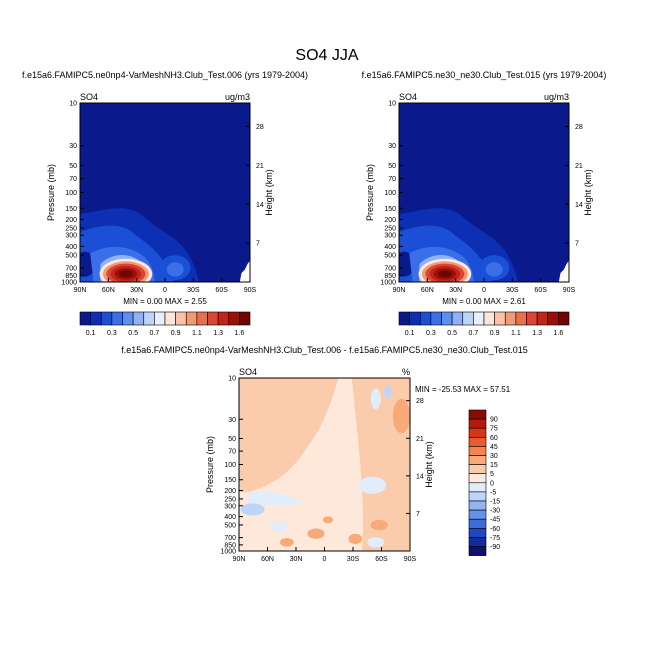 This screenshot has height=654, width=654. Describe the element at coordinates (165, 192) in the screenshot. I see `field-layer` at that location.